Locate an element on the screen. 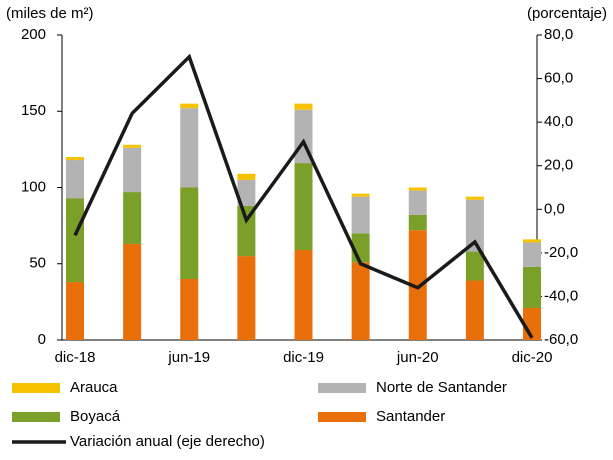 Image resolution: width=613 pixels, height=460 pixels. y2-tick-label: 20,0 is located at coordinates (558, 165).